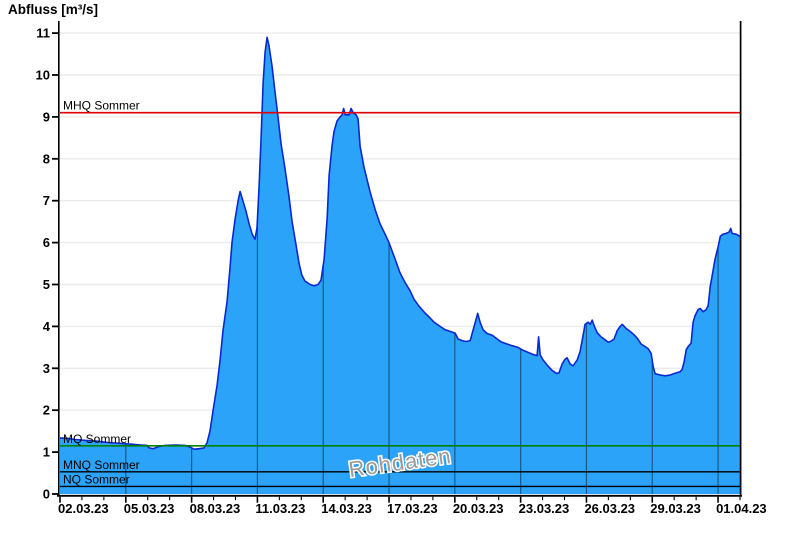 The image size is (800, 550). Describe the element at coordinates (97, 439) in the screenshot. I see `ref-label-mq-sommer: MQ Sommer` at that location.